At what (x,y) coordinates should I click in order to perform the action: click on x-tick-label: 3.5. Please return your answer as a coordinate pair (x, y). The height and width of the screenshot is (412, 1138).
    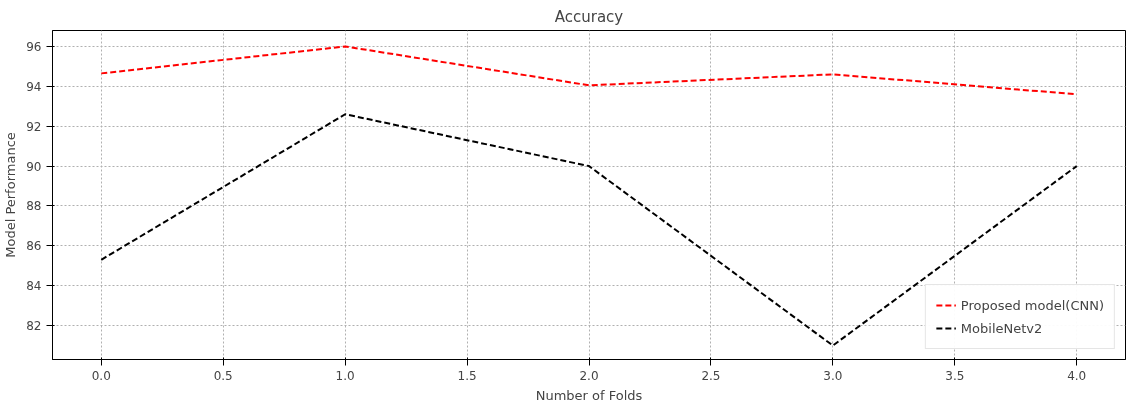
    Looking at the image, I should click on (955, 375).